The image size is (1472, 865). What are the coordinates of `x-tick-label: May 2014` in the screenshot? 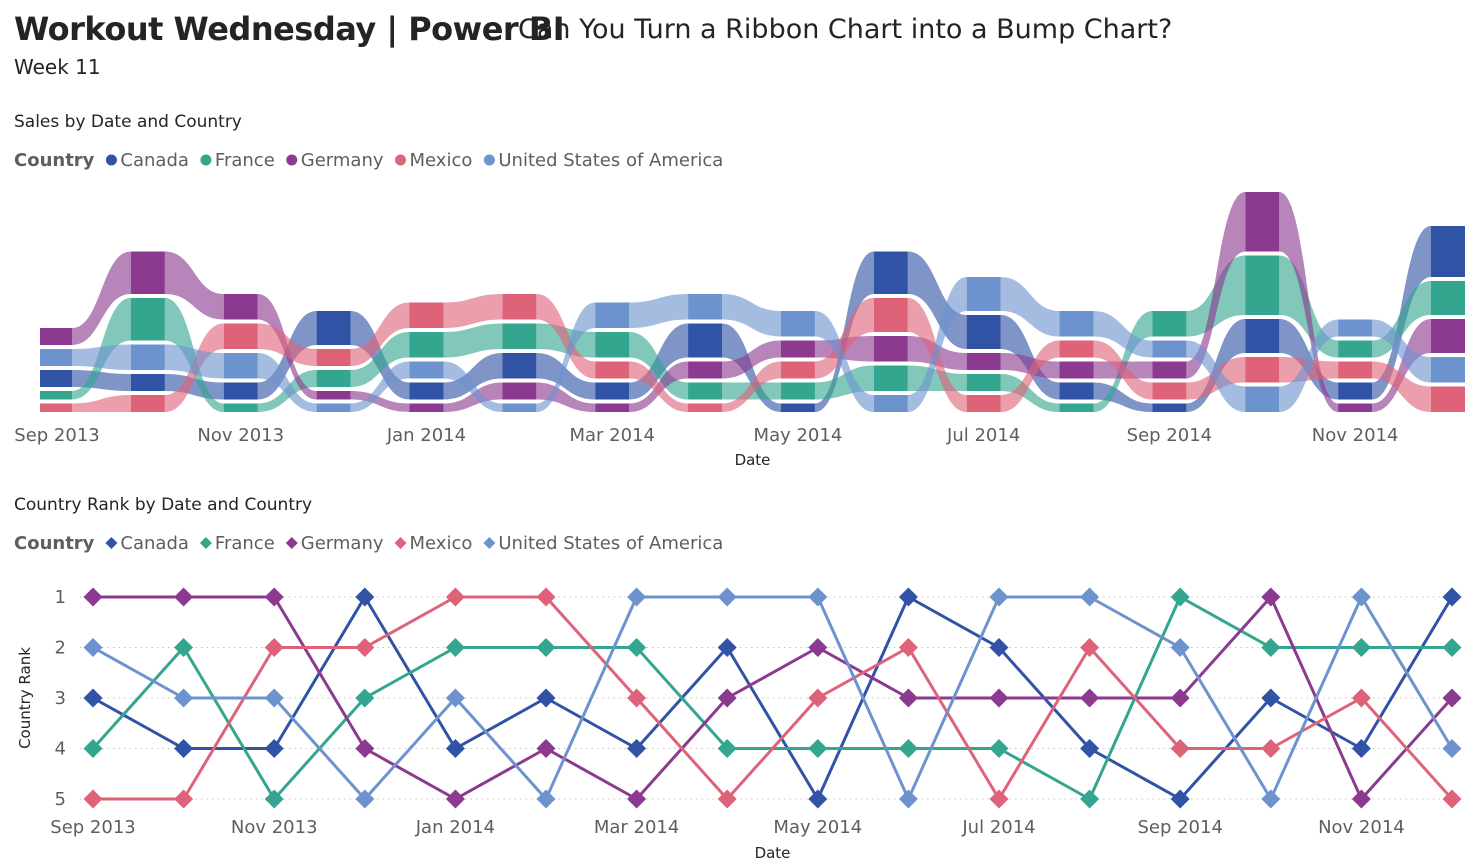 It's located at (798, 435).